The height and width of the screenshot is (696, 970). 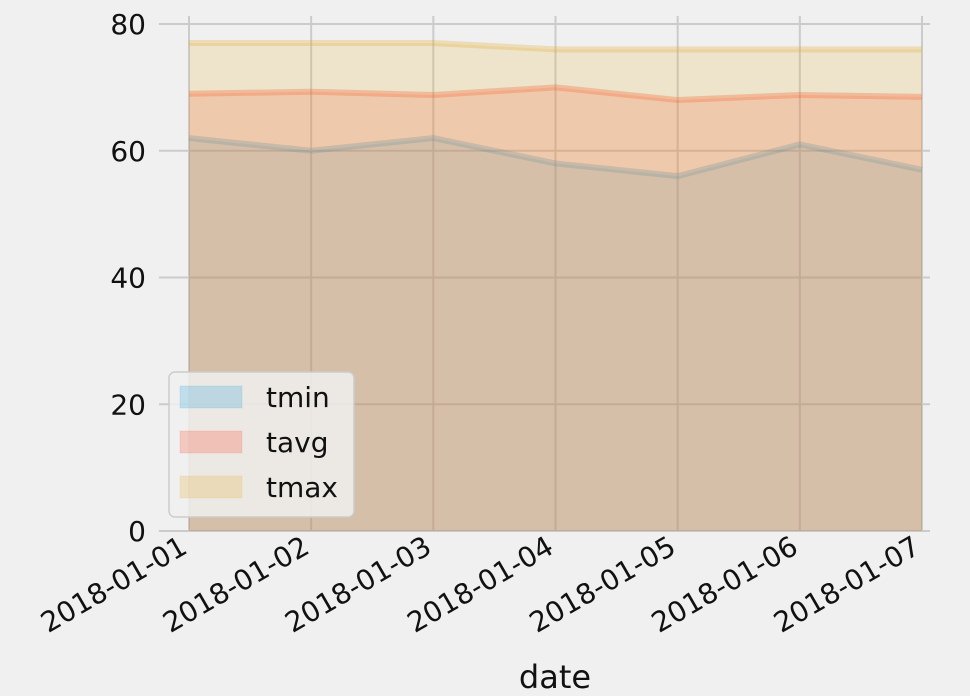 What do you see at coordinates (128, 404) in the screenshot?
I see `y-tick-label: 20` at bounding box center [128, 404].